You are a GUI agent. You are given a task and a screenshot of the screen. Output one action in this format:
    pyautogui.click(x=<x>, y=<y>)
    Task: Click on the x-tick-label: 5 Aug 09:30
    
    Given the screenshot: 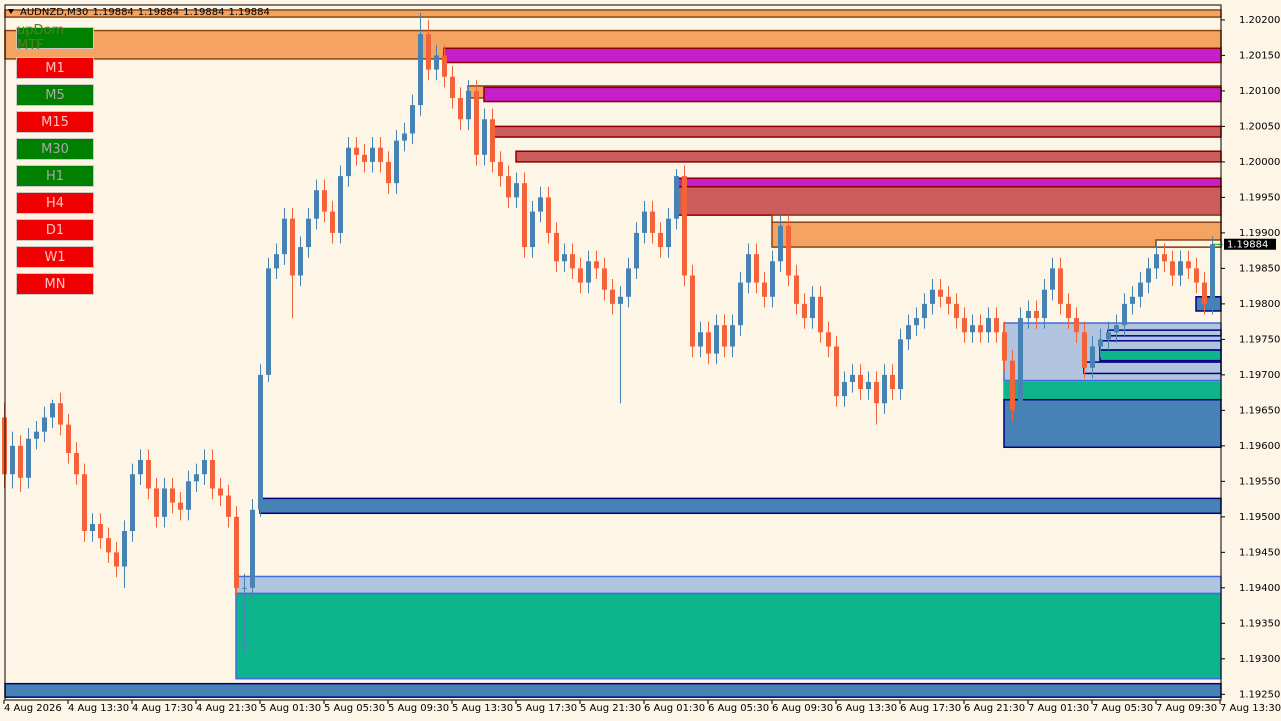 What is the action you would take?
    pyautogui.click(x=418, y=708)
    